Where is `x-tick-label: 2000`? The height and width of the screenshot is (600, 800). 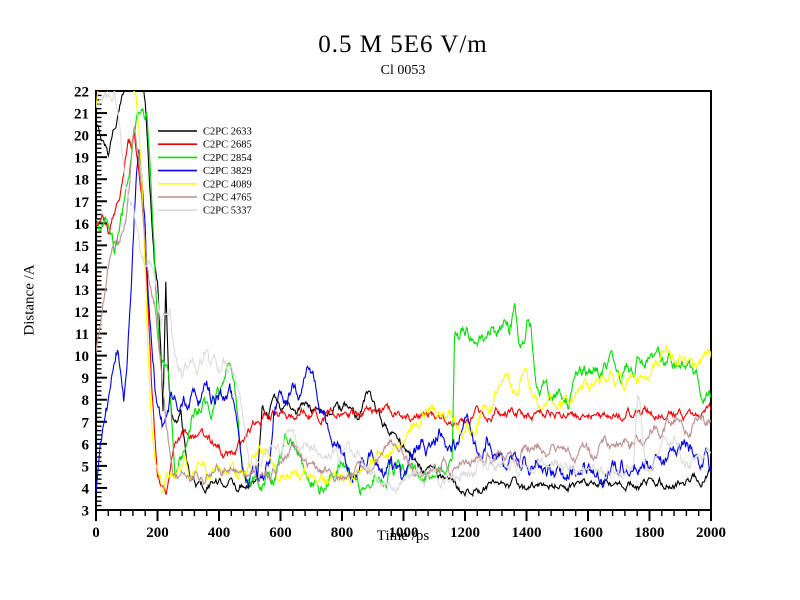 x-tick-label: 2000 is located at coordinates (711, 533).